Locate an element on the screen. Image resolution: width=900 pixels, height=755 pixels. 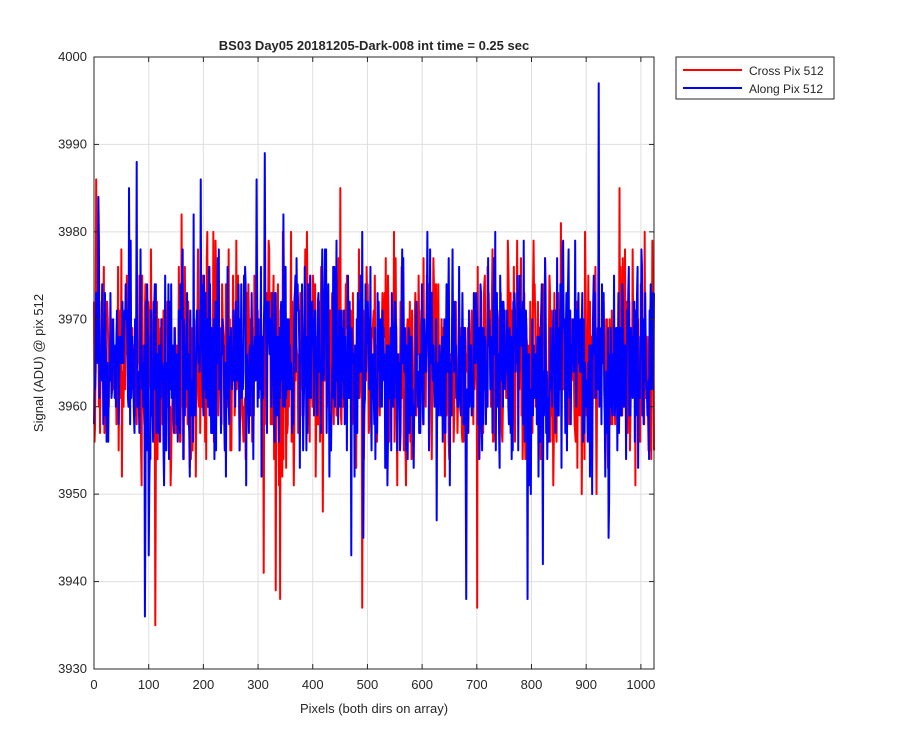
legend-box is located at coordinates (755, 78).